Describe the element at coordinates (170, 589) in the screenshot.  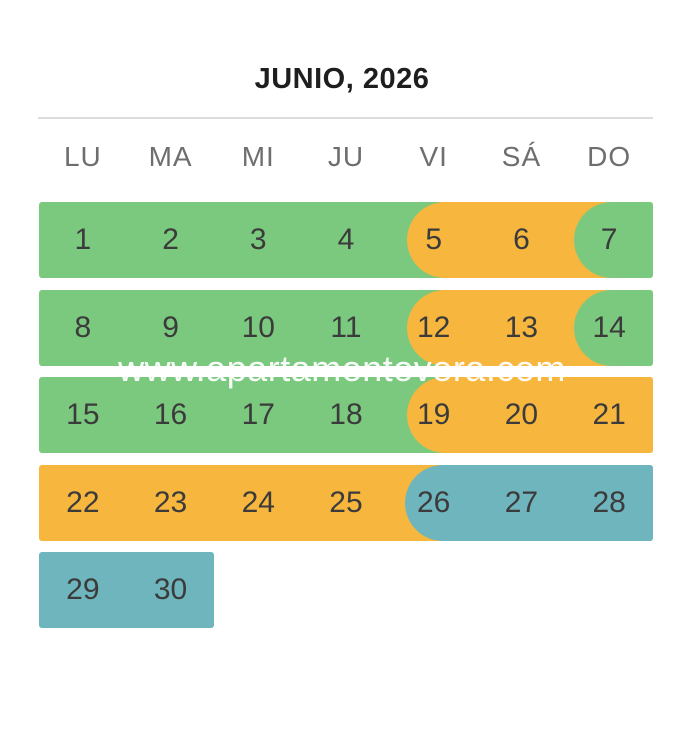
I see `day-cell: 30` at that location.